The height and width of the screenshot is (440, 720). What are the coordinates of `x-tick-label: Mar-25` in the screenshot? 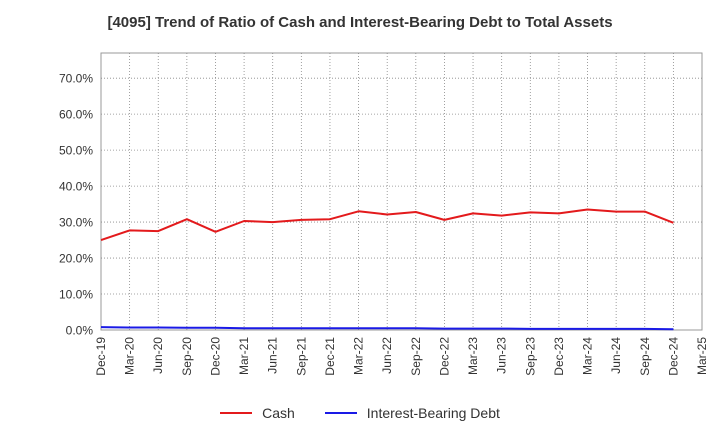 It's located at (702, 356).